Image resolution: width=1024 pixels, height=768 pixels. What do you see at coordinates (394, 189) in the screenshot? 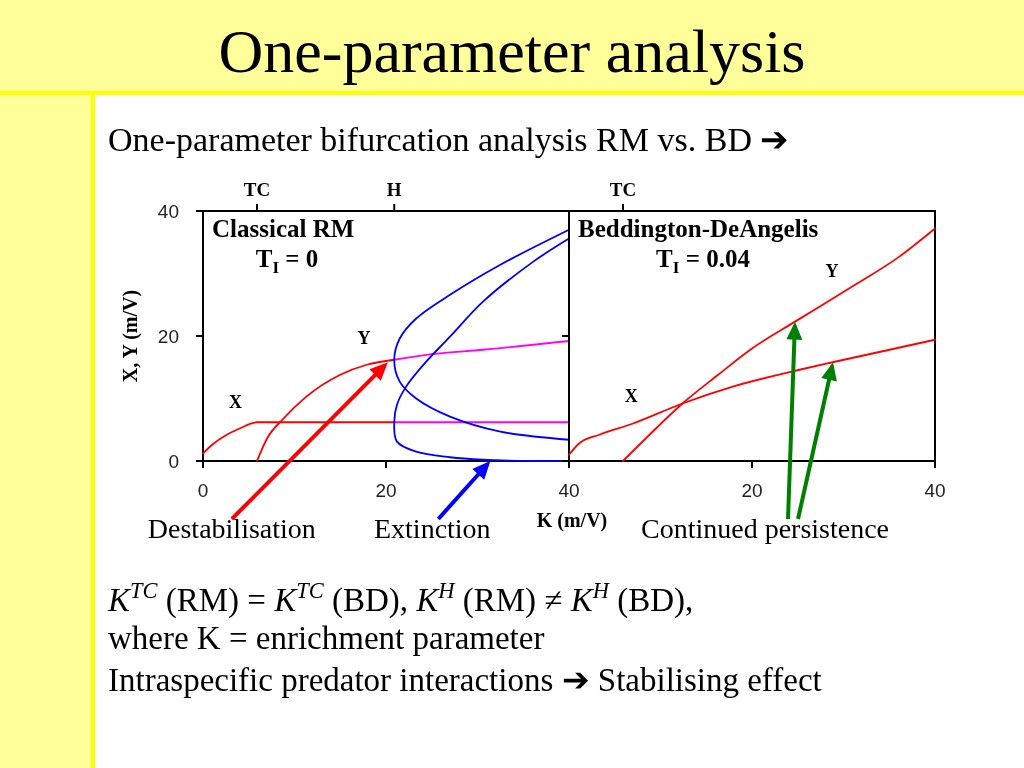
I see `ref-line-label: H` at bounding box center [394, 189].